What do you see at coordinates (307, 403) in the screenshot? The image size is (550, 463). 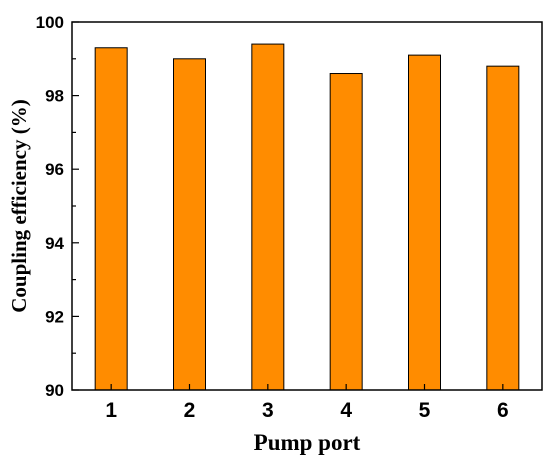 I see `x-axis-categories: 1 2 3 4 5 6` at bounding box center [307, 403].